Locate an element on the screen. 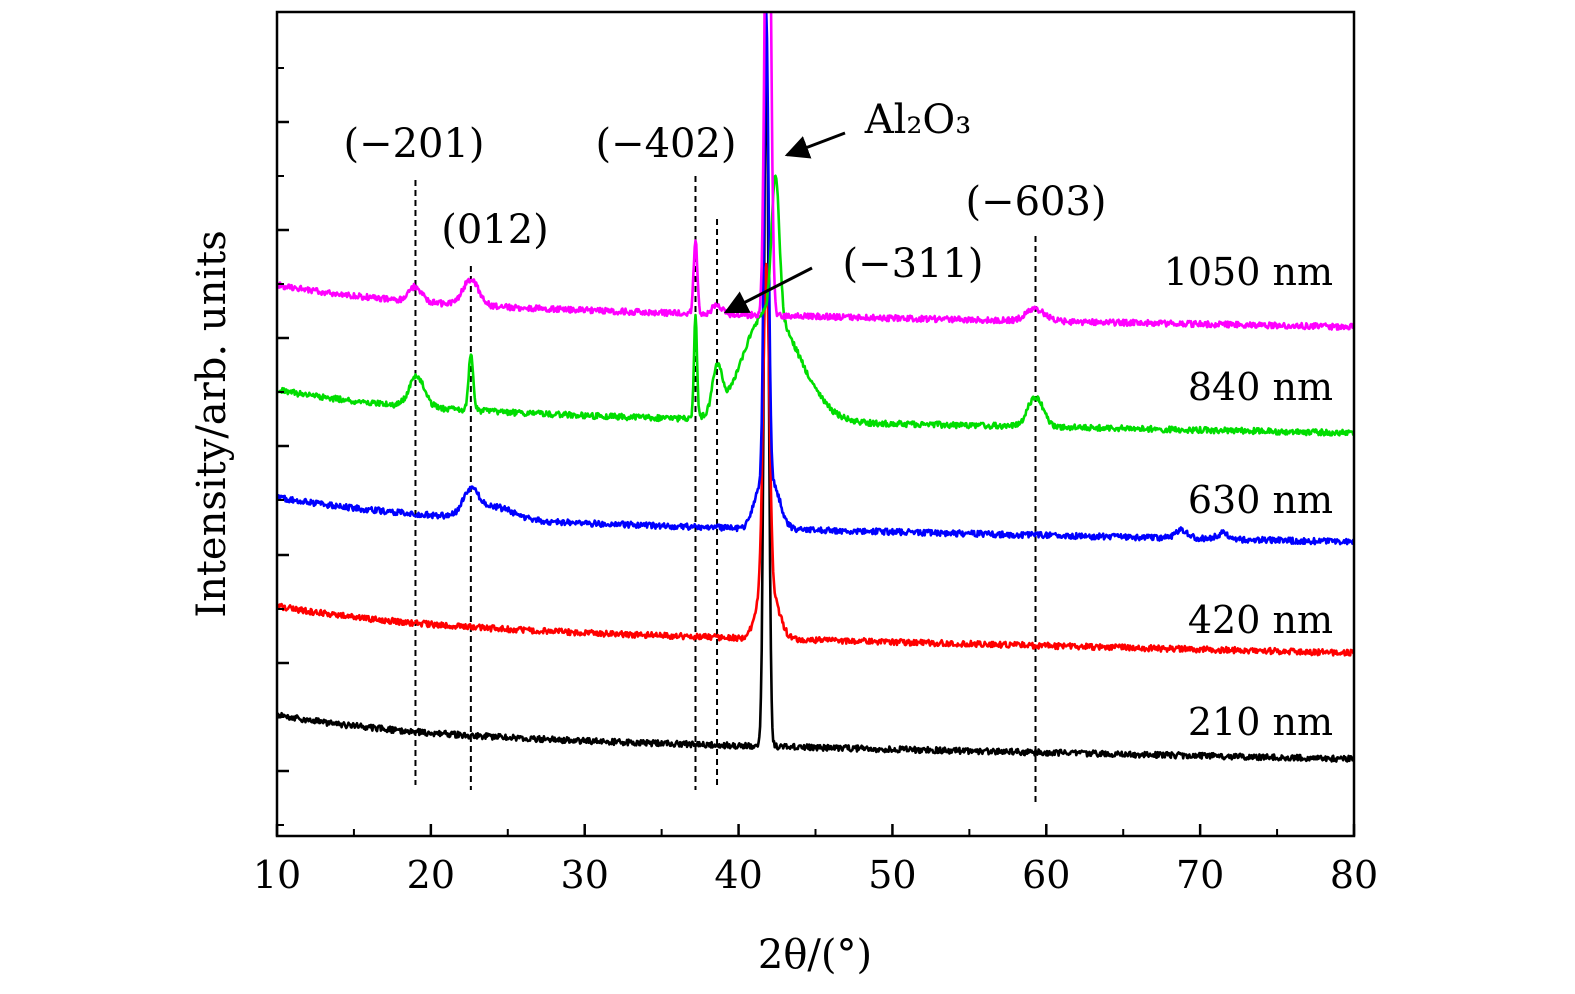 The image size is (1575, 994). annotation-minus-201: (−201) is located at coordinates (413, 144).